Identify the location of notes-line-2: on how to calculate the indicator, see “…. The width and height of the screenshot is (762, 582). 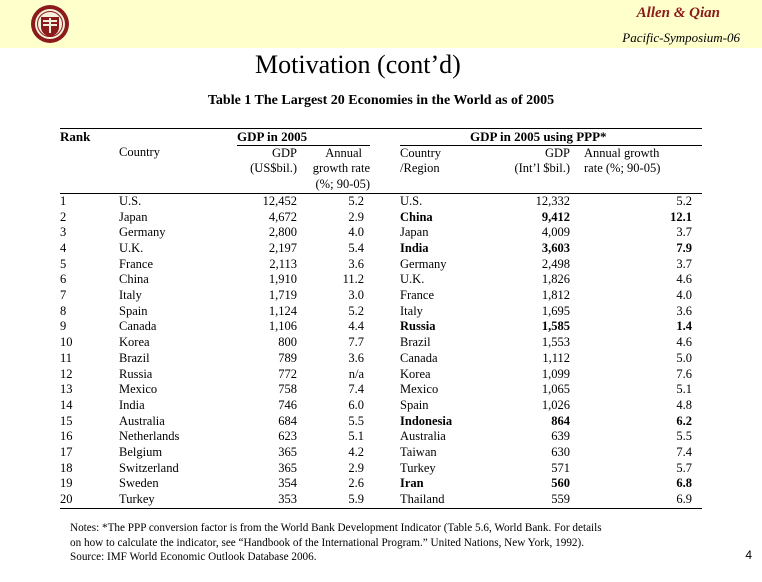
(327, 542).